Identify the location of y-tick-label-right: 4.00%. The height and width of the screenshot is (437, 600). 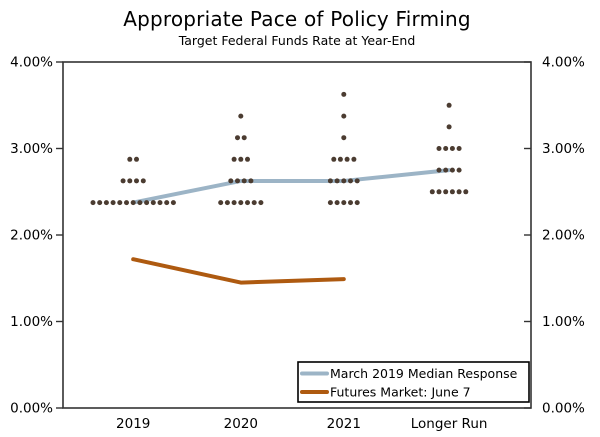
(563, 63).